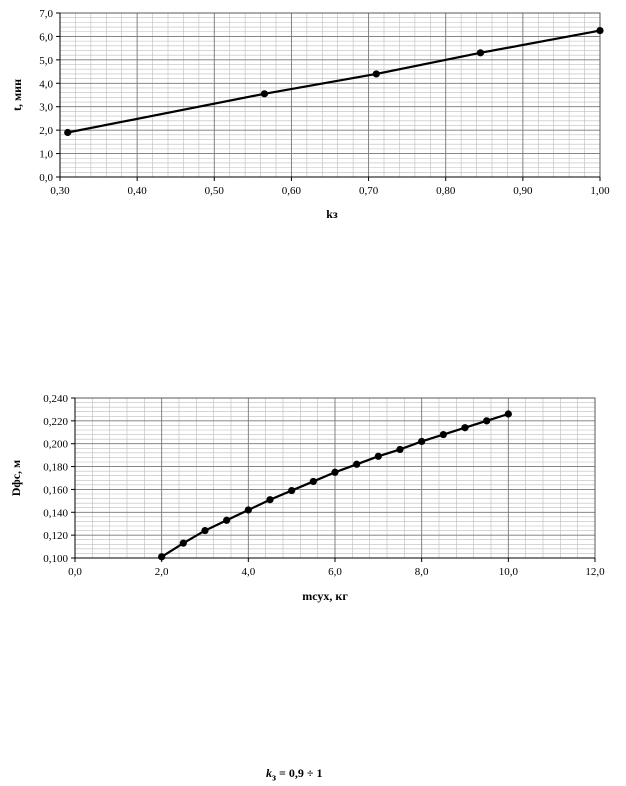 The height and width of the screenshot is (786, 626). I want to click on x-tick-label: 4,0, so click(248, 572).